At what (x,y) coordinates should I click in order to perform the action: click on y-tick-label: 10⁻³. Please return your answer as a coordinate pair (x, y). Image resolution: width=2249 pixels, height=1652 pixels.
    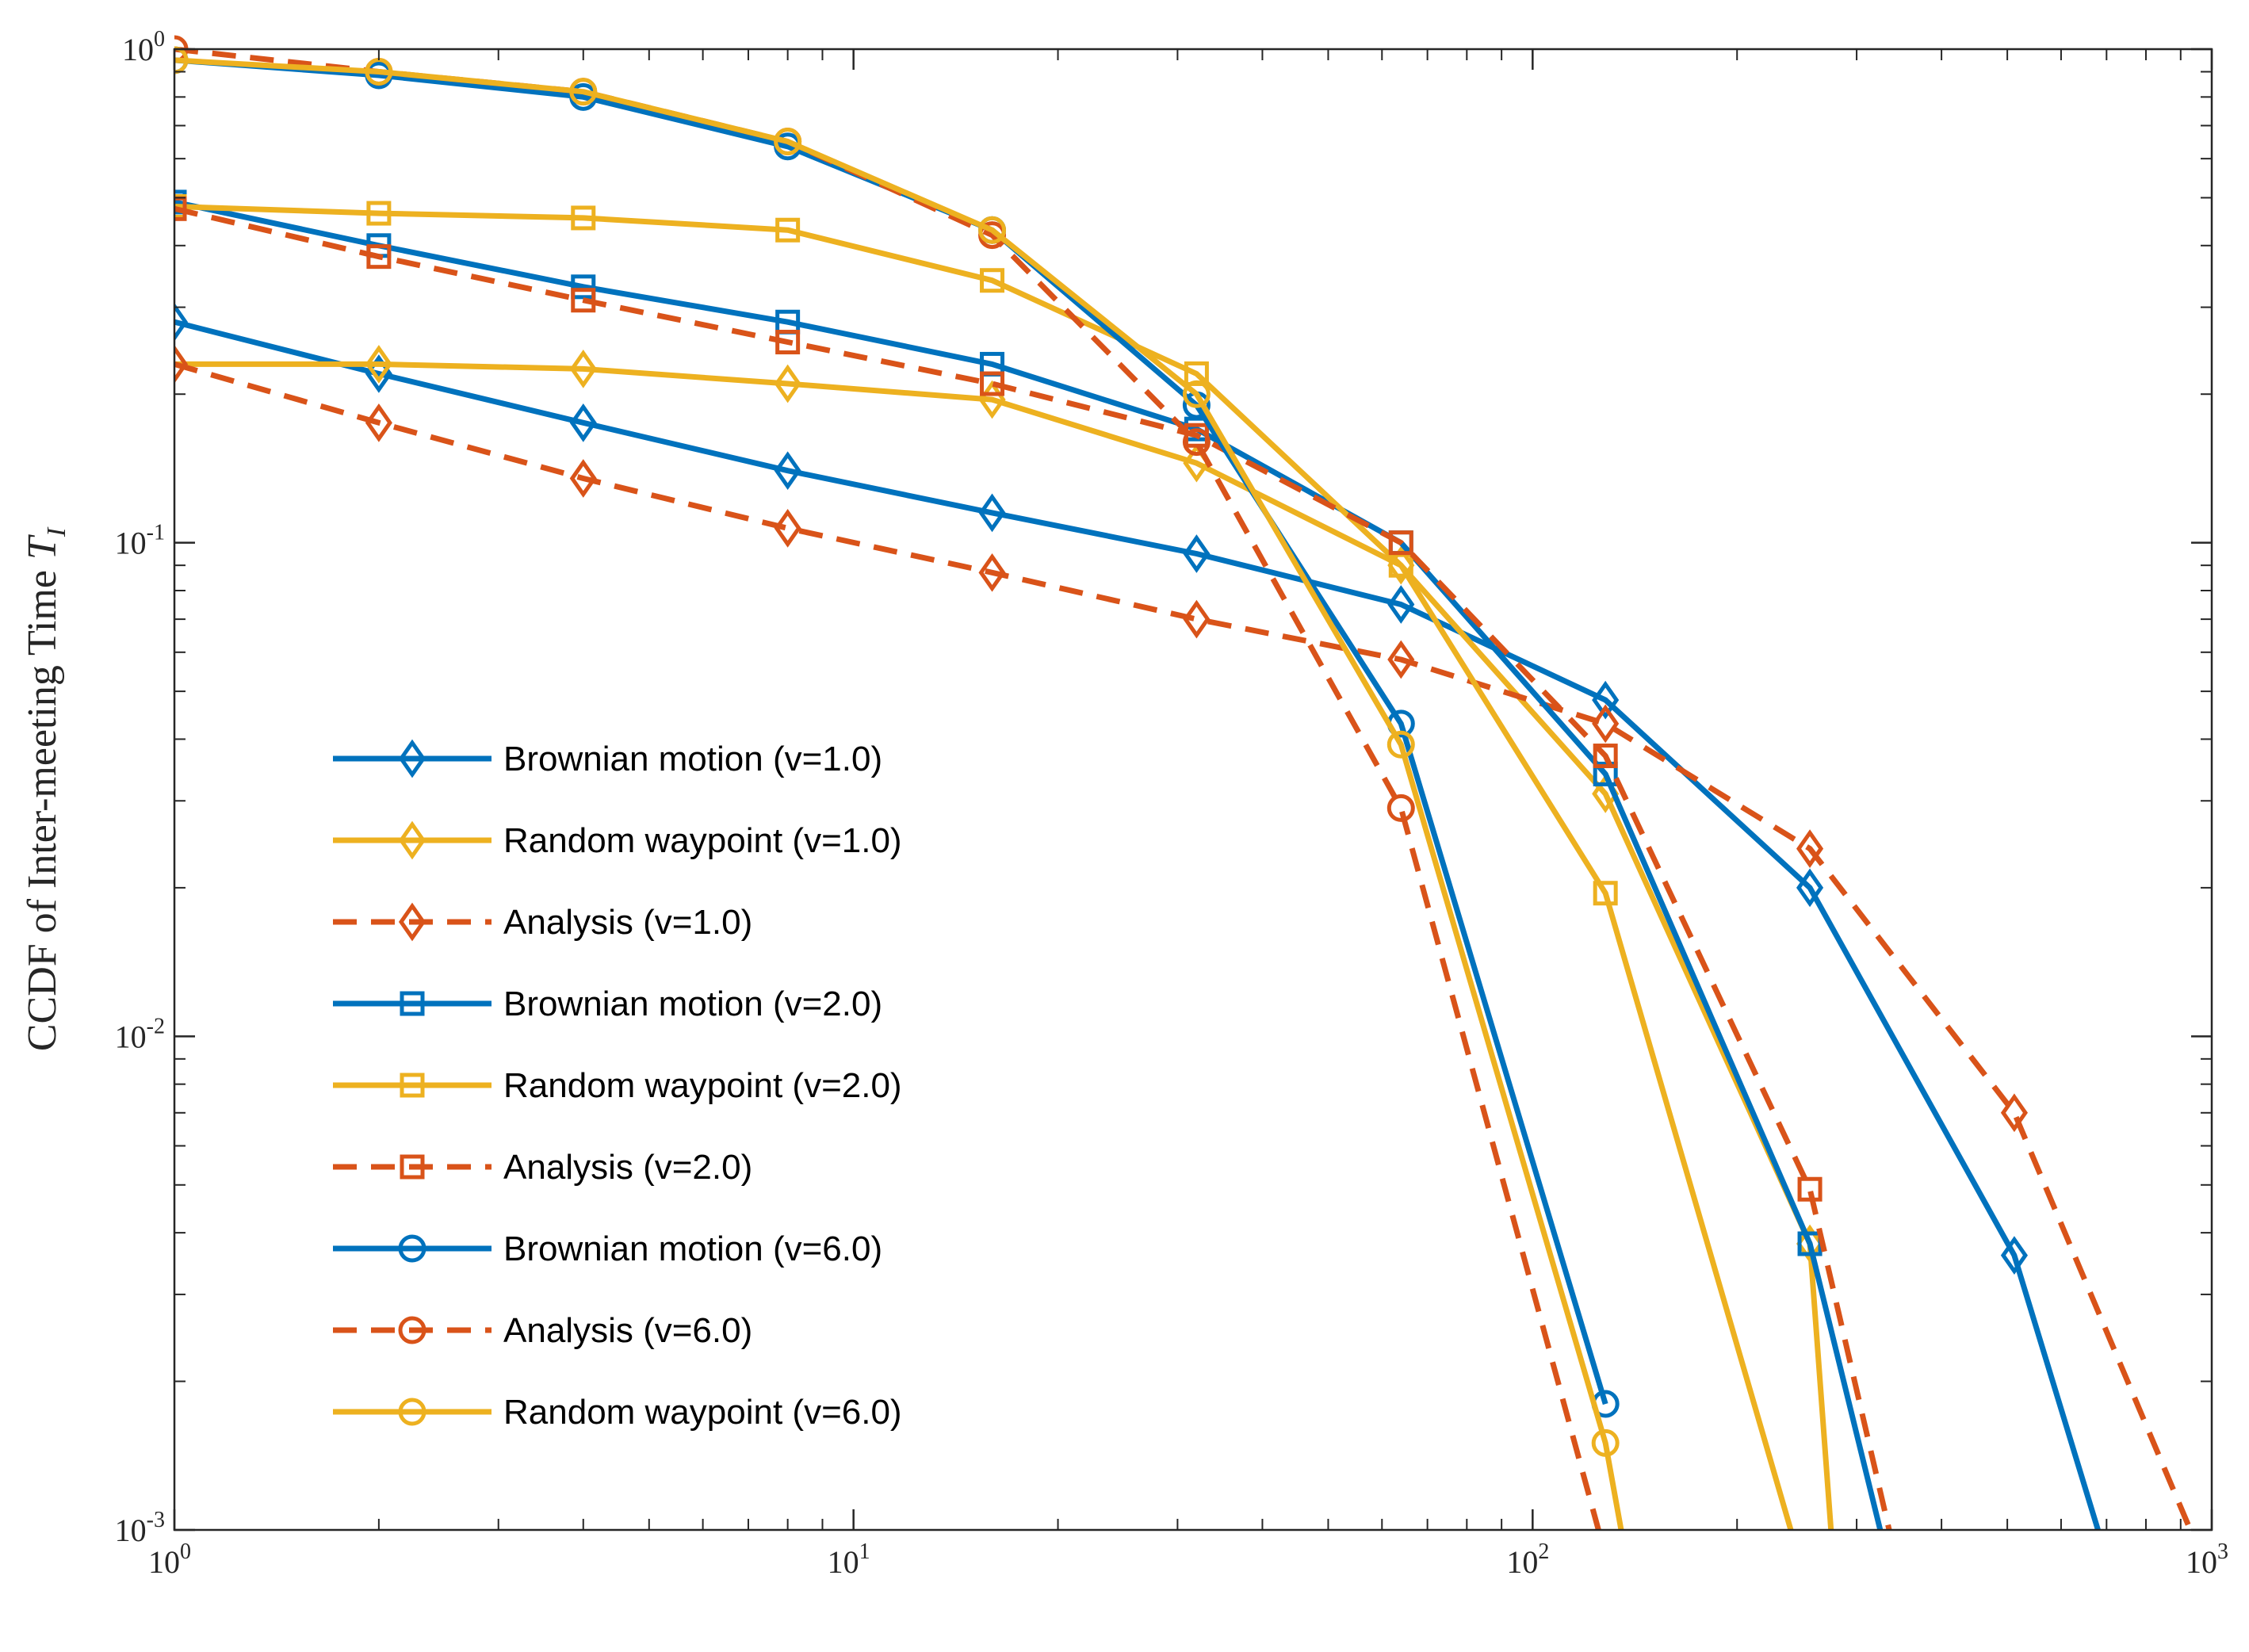
    Looking at the image, I should click on (140, 1528).